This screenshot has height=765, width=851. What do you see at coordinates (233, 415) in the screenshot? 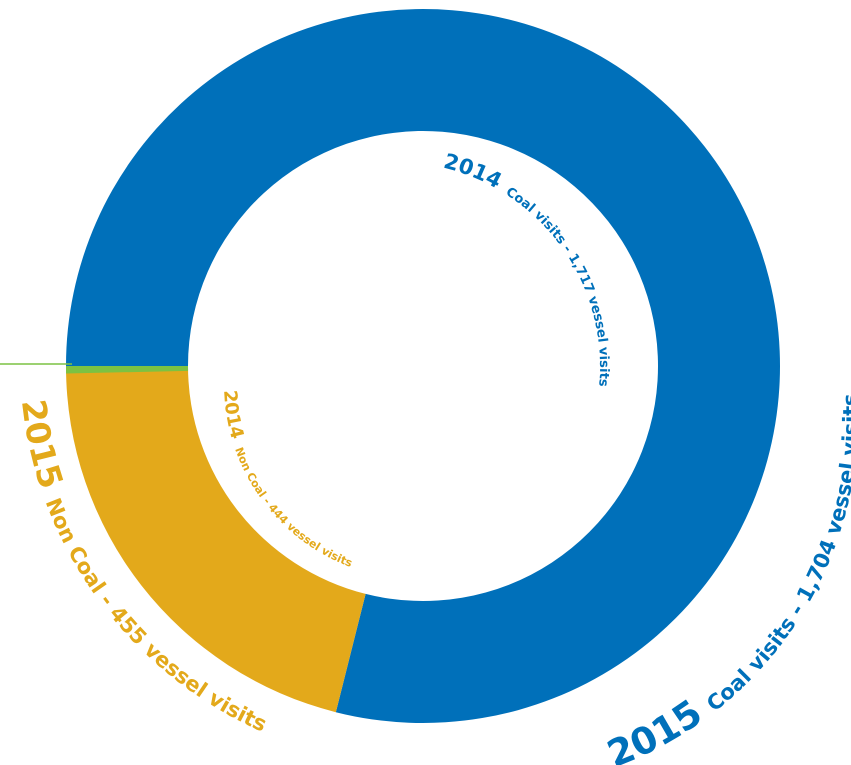
I see `label-2014-noncoal-year: 2014` at bounding box center [233, 415].